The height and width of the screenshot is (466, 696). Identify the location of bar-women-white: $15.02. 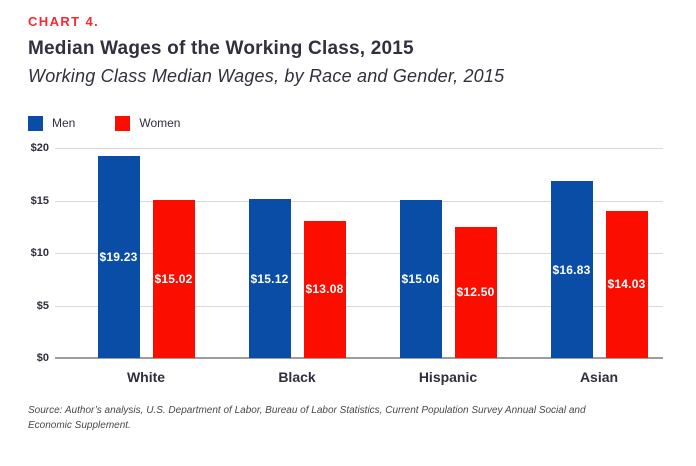
(173, 279).